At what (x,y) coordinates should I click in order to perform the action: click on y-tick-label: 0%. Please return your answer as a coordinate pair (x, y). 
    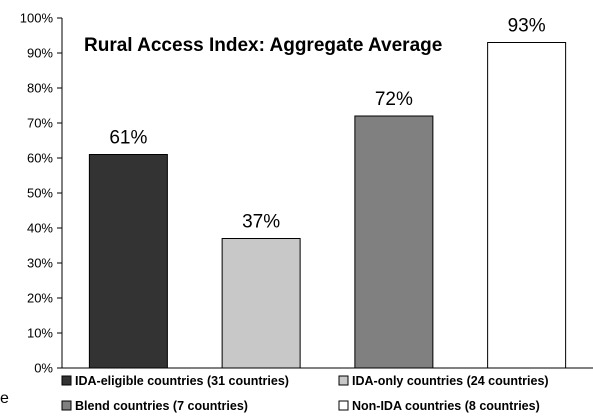
    Looking at the image, I should click on (43, 368).